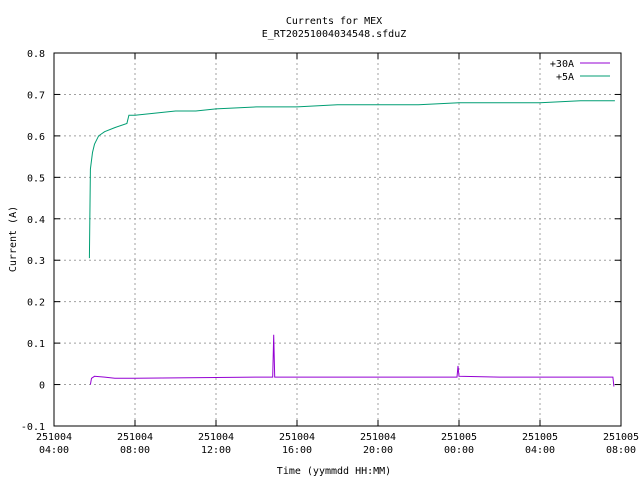 This screenshot has width=640, height=480. I want to click on x-tick-label-time: 12:00, so click(216, 450).